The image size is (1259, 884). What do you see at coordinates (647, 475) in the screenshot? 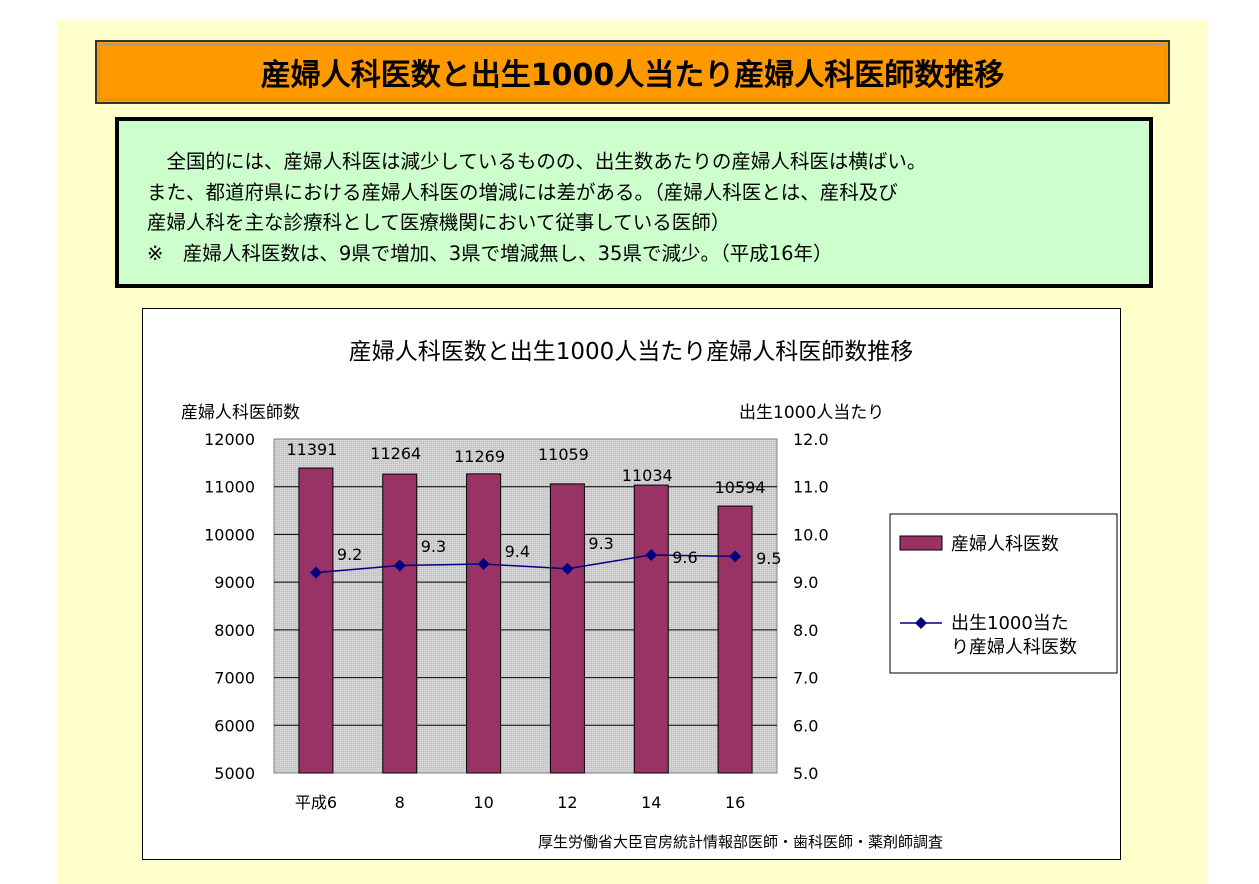
I see `bar-value-label: 11034` at bounding box center [647, 475].